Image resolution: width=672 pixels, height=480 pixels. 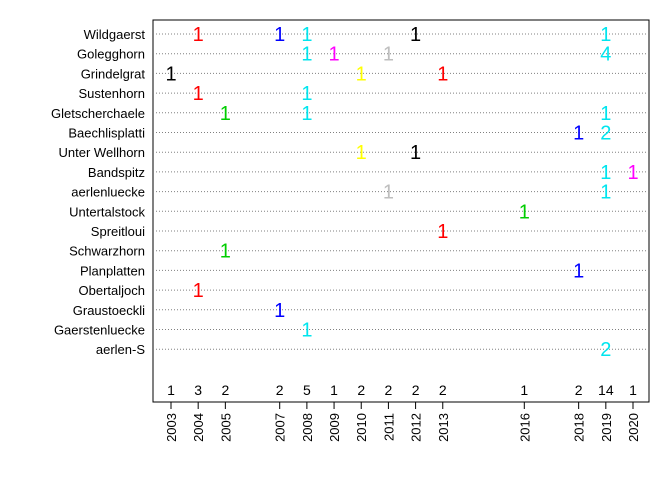 What do you see at coordinates (99, 330) in the screenshot?
I see `y-tick-label: Gaerstenluecke` at bounding box center [99, 330].